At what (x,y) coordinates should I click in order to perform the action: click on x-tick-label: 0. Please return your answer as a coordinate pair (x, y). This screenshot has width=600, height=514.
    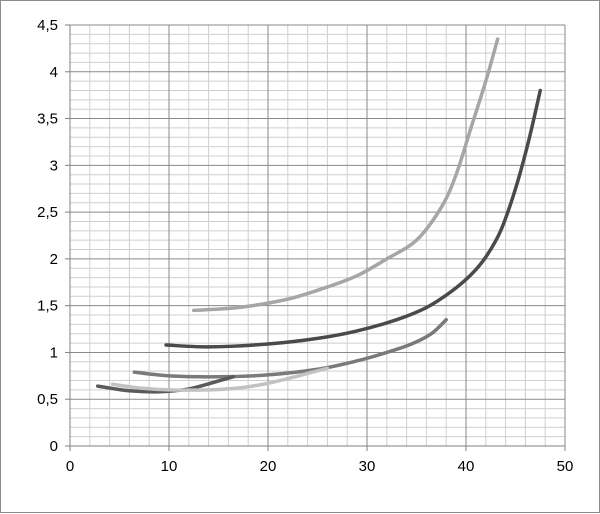
    Looking at the image, I should click on (70, 466).